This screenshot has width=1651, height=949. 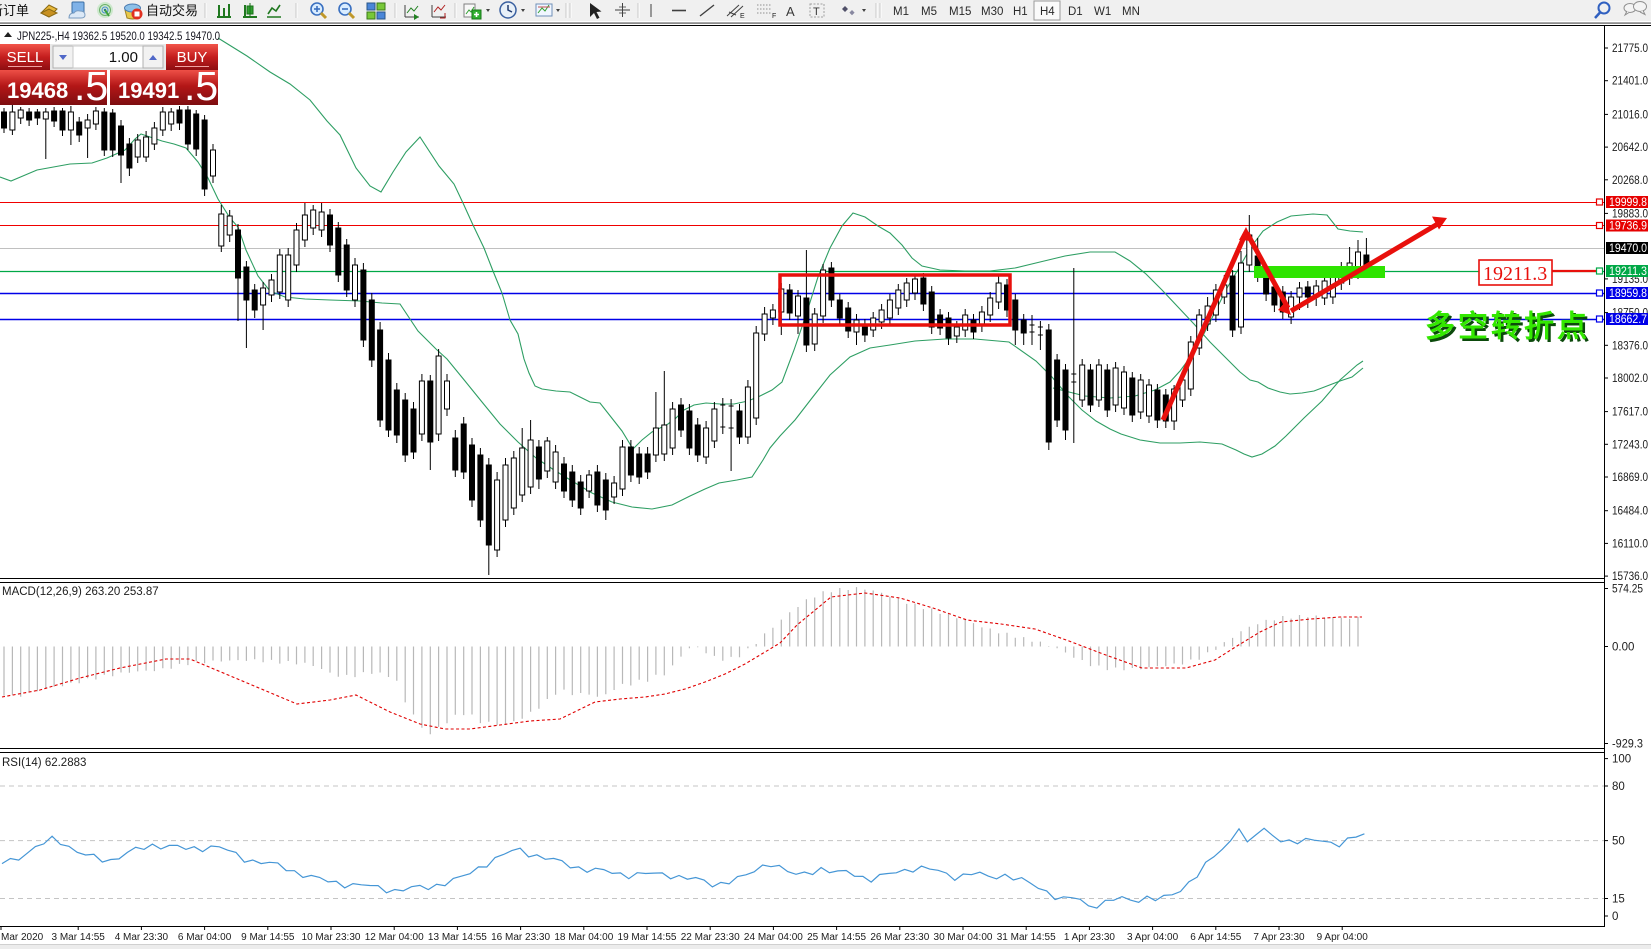 I want to click on svg-text: 20268.0, so click(x=1630, y=181).